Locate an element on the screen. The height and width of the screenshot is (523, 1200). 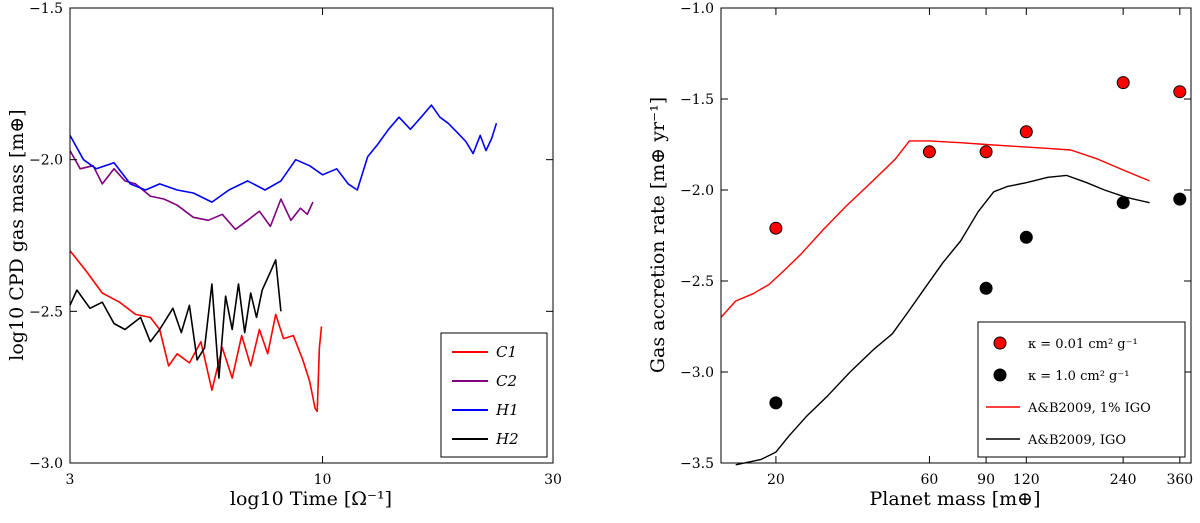
right-xtick-label-5: 360 is located at coordinates (1179, 480).